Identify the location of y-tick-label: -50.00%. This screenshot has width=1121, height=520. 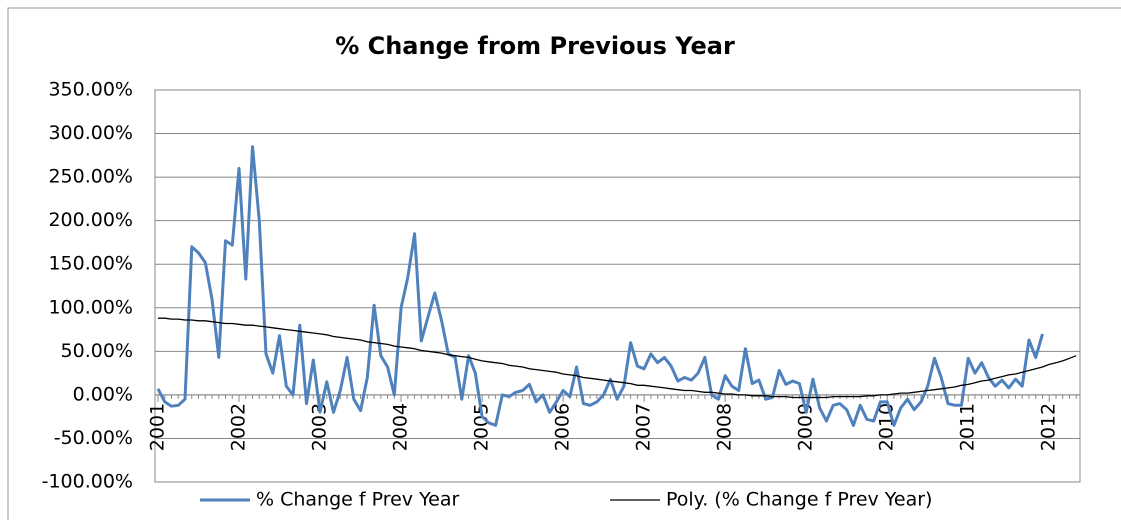
(93, 438).